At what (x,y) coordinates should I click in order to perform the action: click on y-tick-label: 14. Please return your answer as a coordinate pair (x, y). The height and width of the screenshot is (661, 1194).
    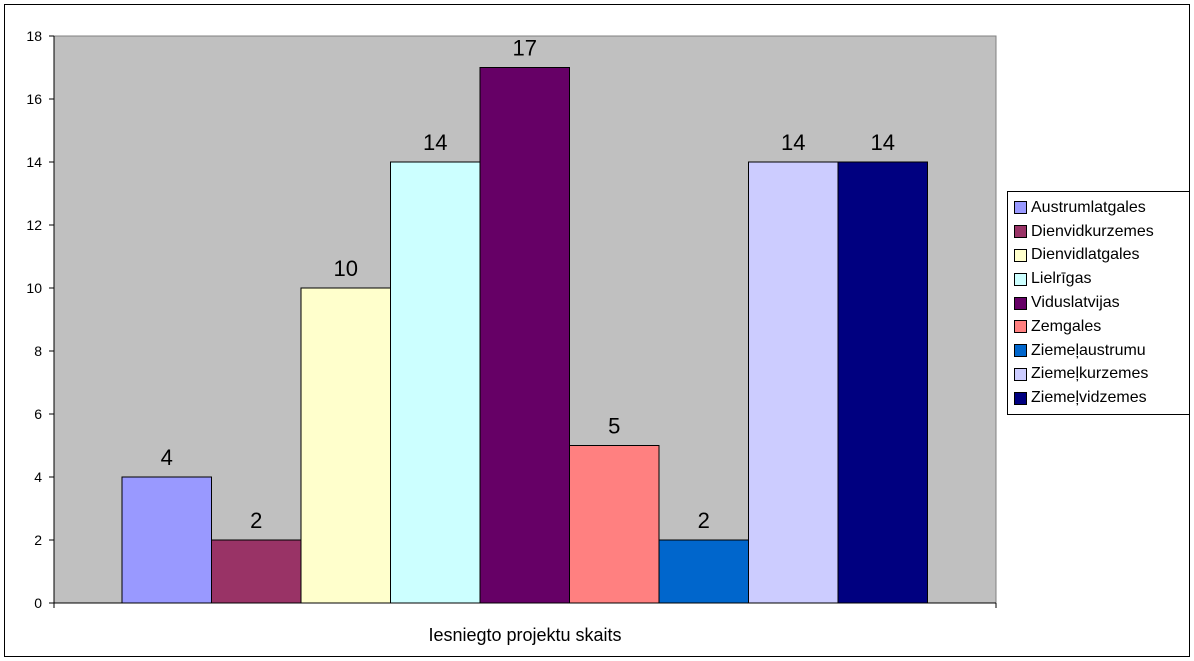
    Looking at the image, I should click on (34, 162).